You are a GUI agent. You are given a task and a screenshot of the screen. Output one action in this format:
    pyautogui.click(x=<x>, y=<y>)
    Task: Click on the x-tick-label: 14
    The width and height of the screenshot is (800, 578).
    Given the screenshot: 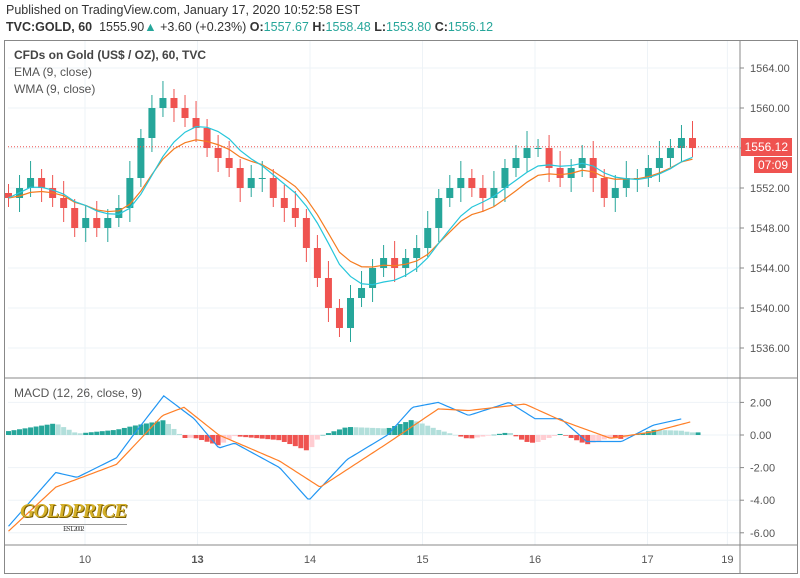 What is the action you would take?
    pyautogui.click(x=310, y=560)
    